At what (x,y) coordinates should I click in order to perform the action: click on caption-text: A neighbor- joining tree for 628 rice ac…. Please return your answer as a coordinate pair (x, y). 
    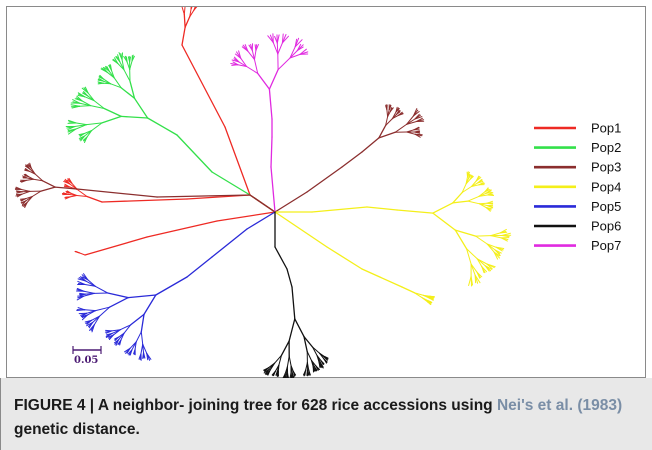
    Looking at the image, I should click on (297, 405).